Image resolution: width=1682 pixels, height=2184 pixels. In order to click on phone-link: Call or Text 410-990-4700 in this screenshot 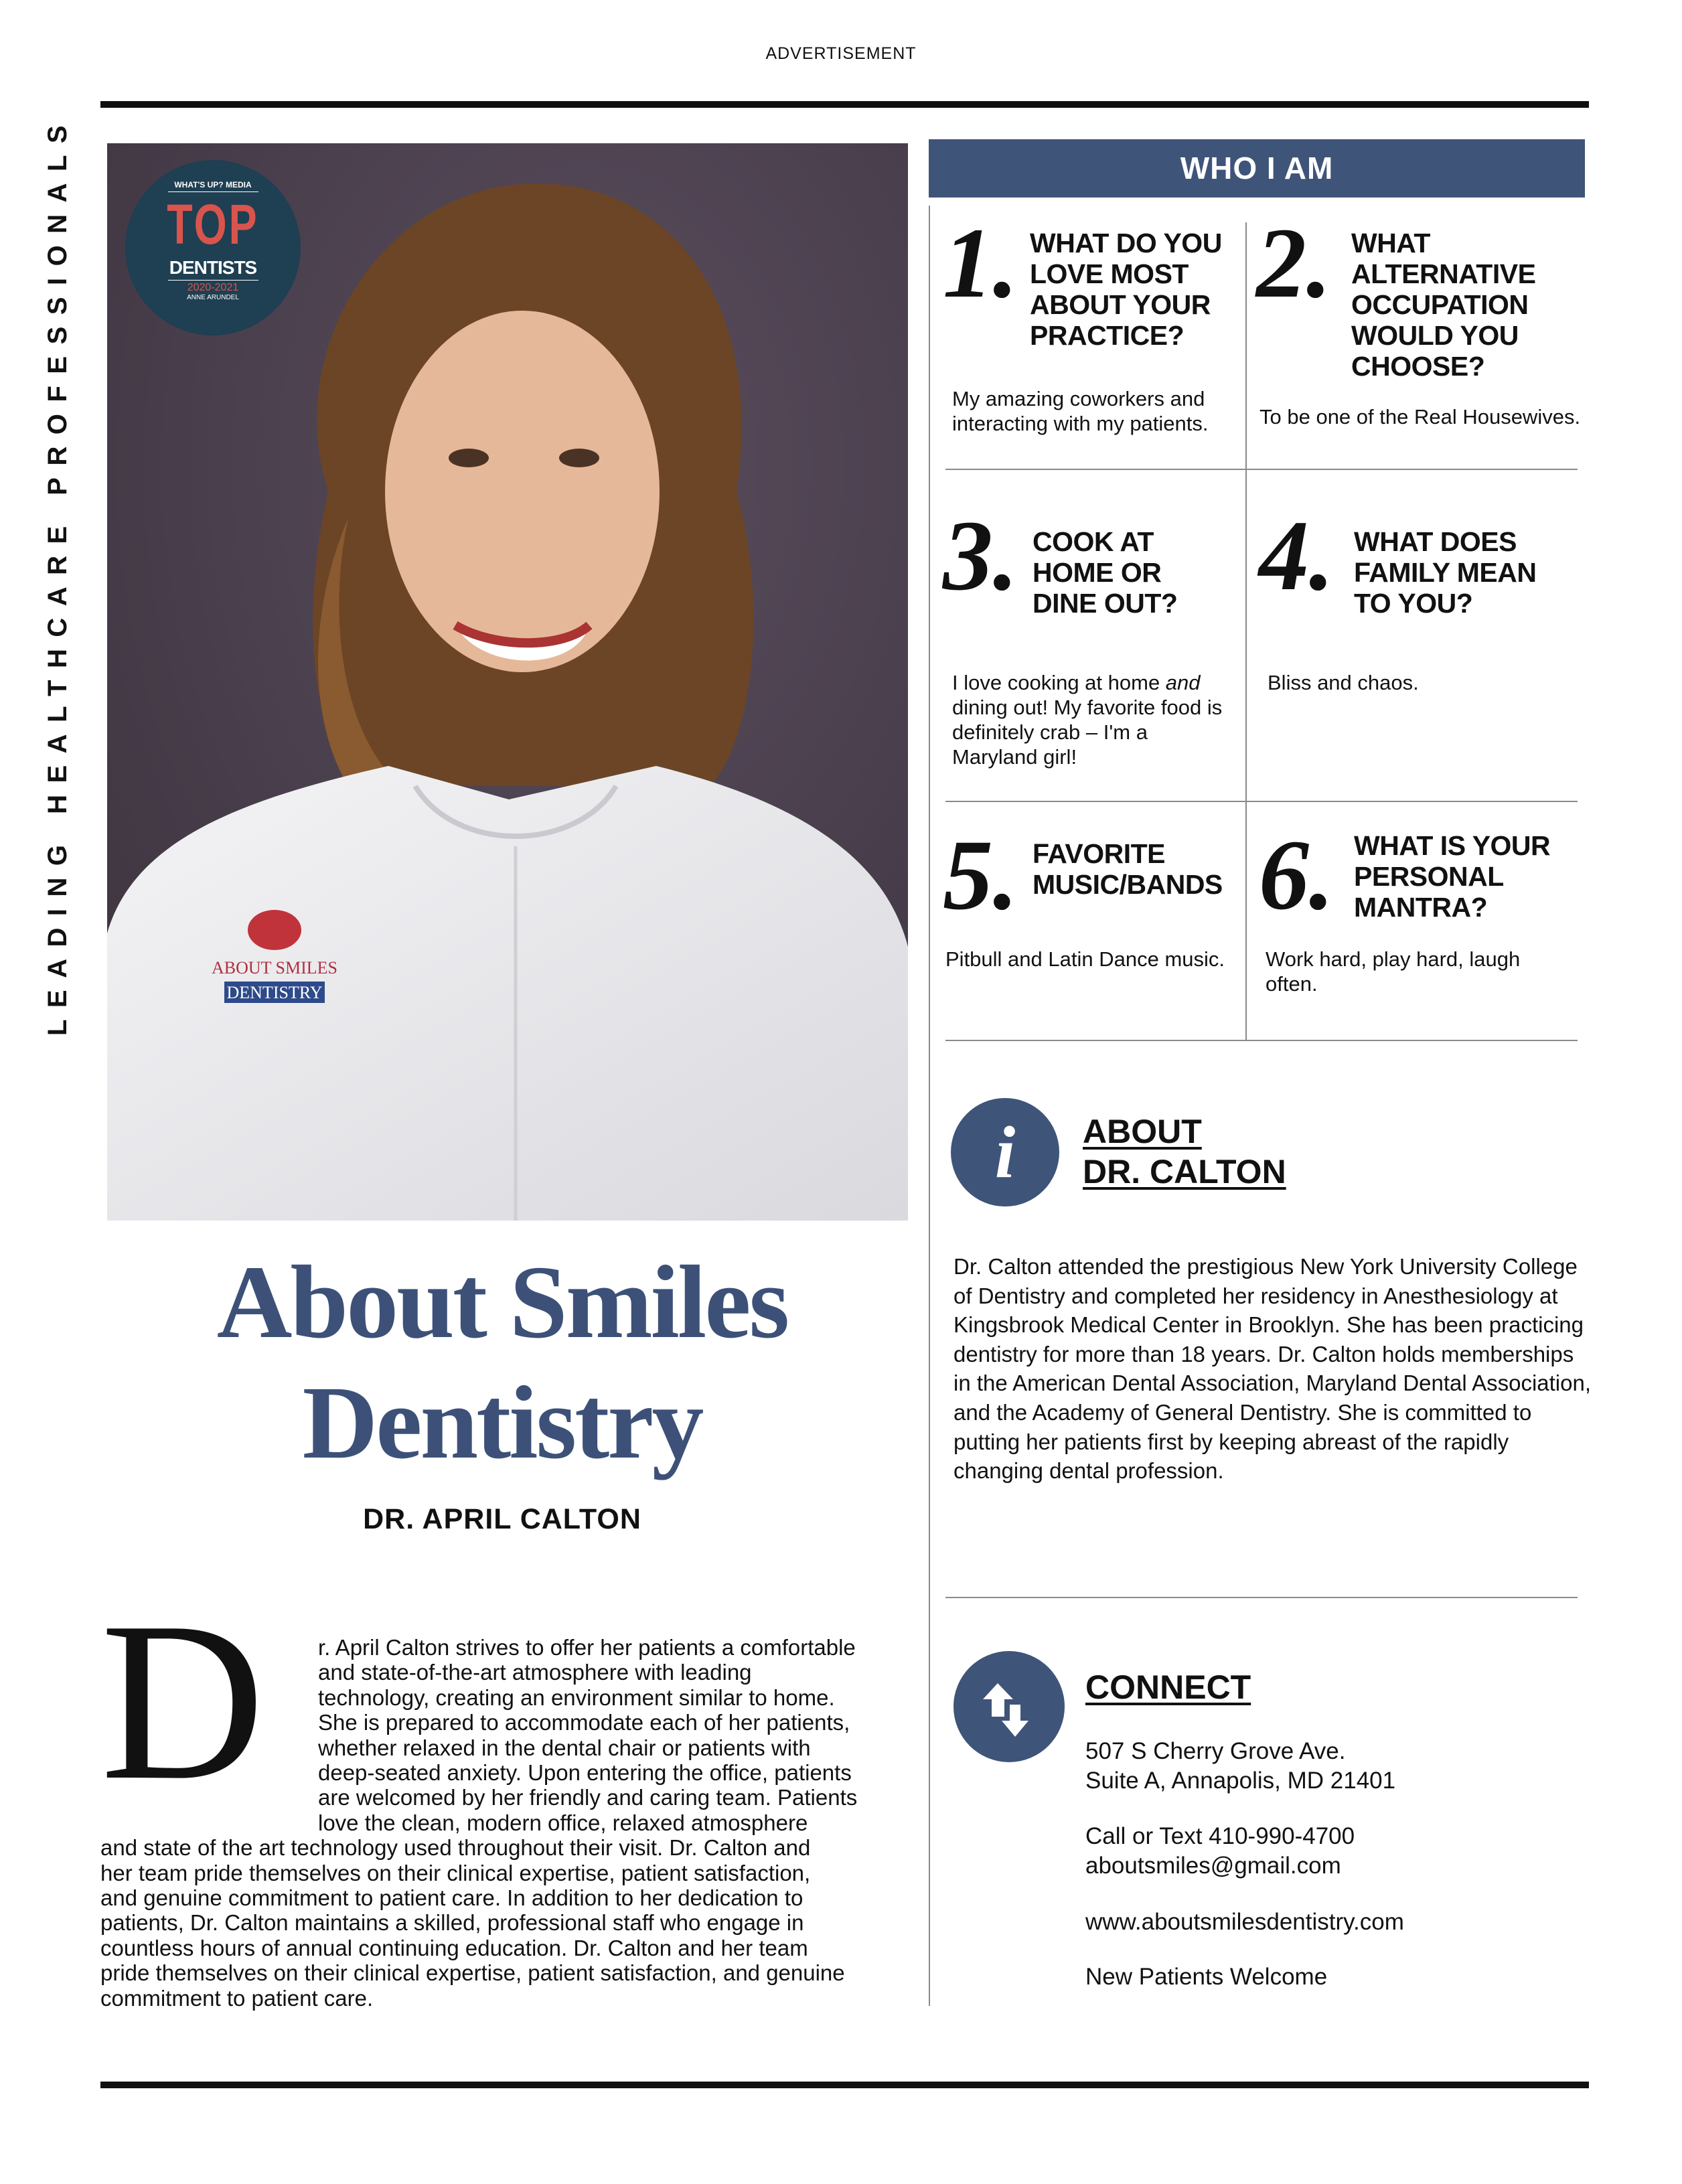, I will do `click(1220, 1836)`.